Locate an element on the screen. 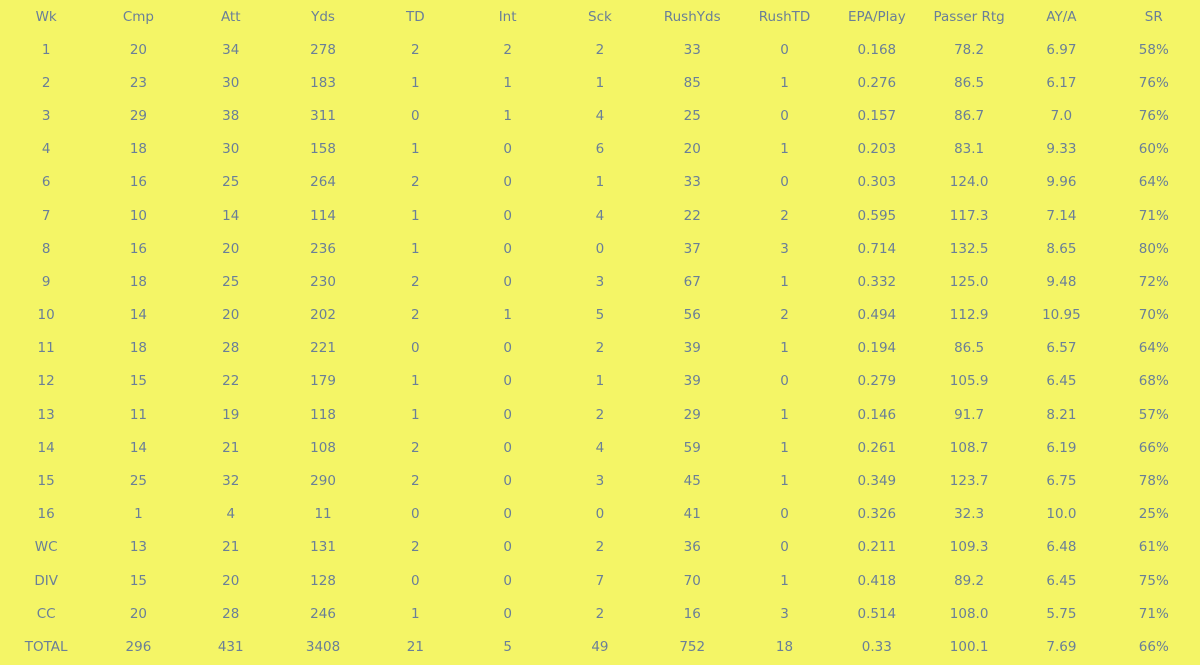  table-cell: 29 is located at coordinates (138, 115).